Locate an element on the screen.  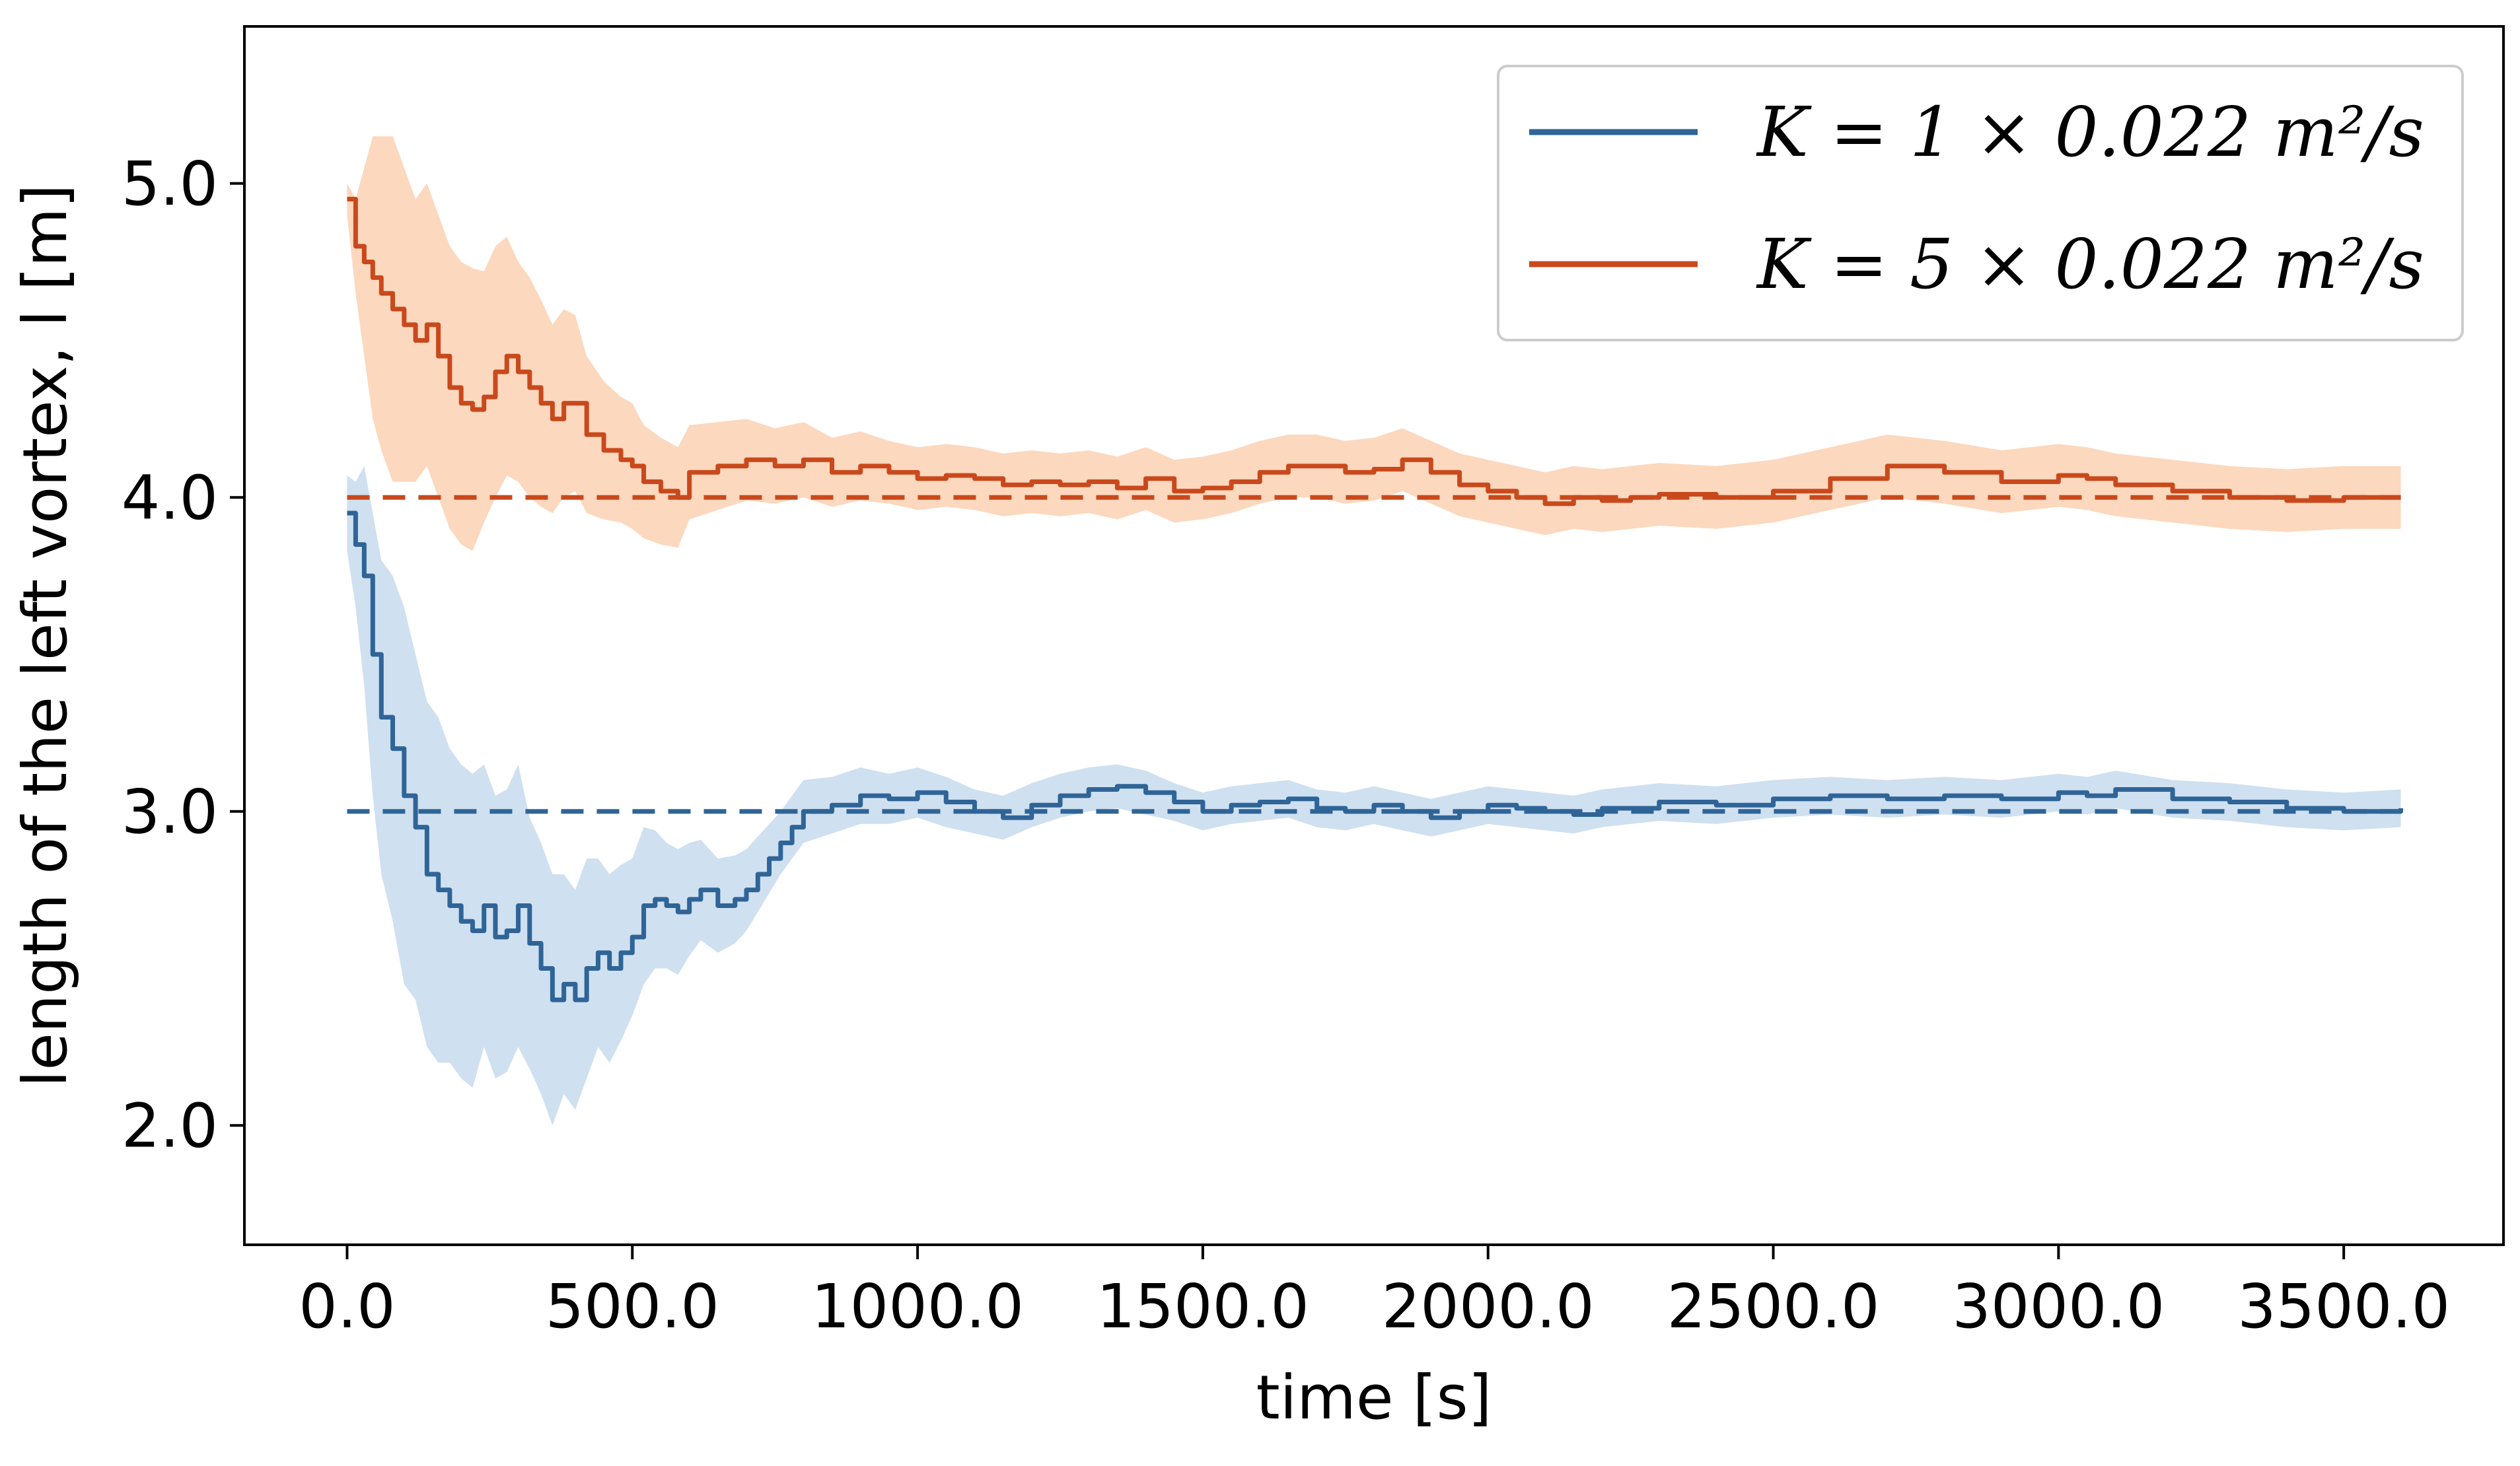
legend: K = 1 × 0.022 m²/s K = 5 × 0.022 m²/s is located at coordinates (1980, 203).